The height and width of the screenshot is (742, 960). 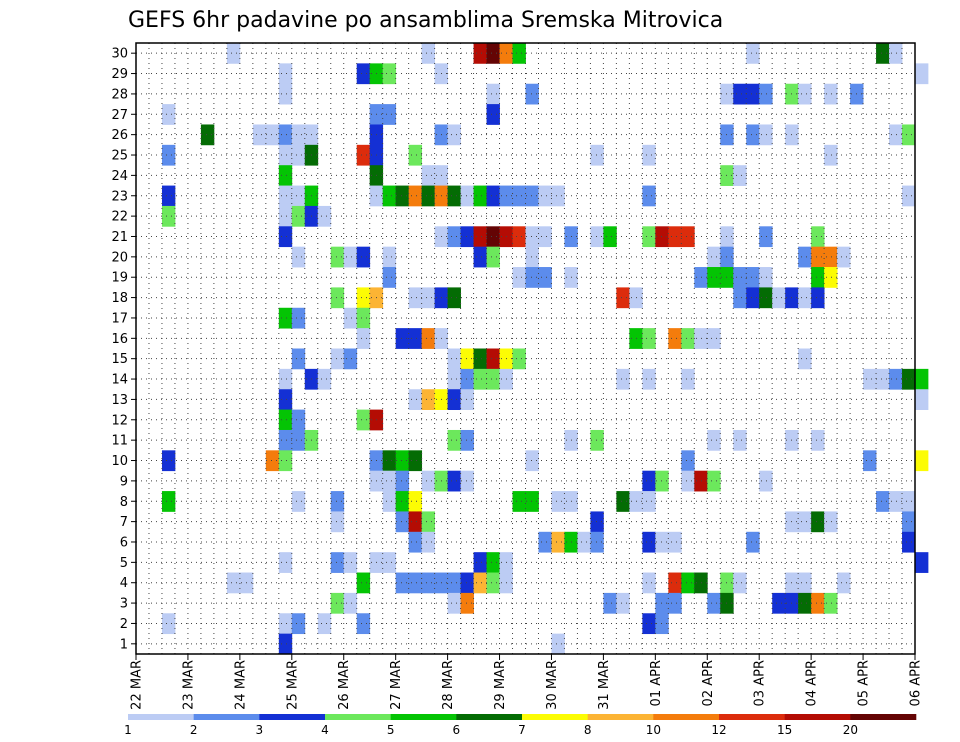 What do you see at coordinates (194, 730) in the screenshot?
I see `legend-label: 2` at bounding box center [194, 730].